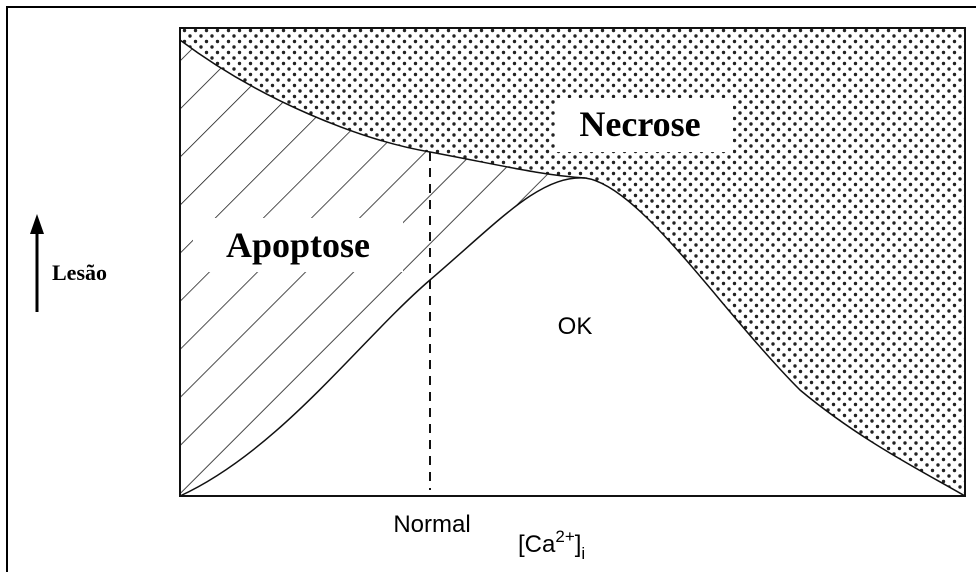  Describe the element at coordinates (575, 326) in the screenshot. I see `ok-label: OK` at that location.